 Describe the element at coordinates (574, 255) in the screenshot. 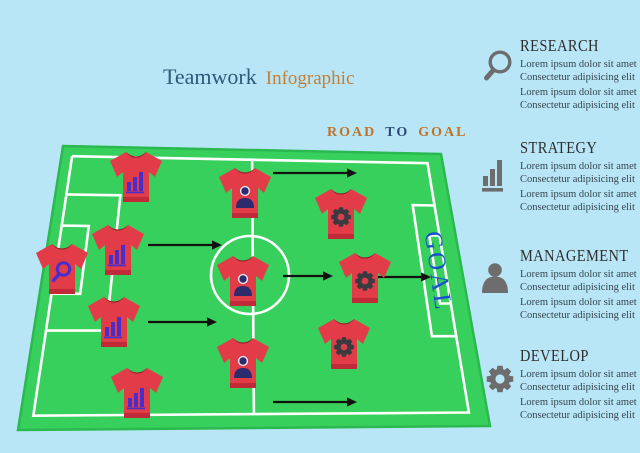

I see `section-title-management: MANAGEMENT` at that location.